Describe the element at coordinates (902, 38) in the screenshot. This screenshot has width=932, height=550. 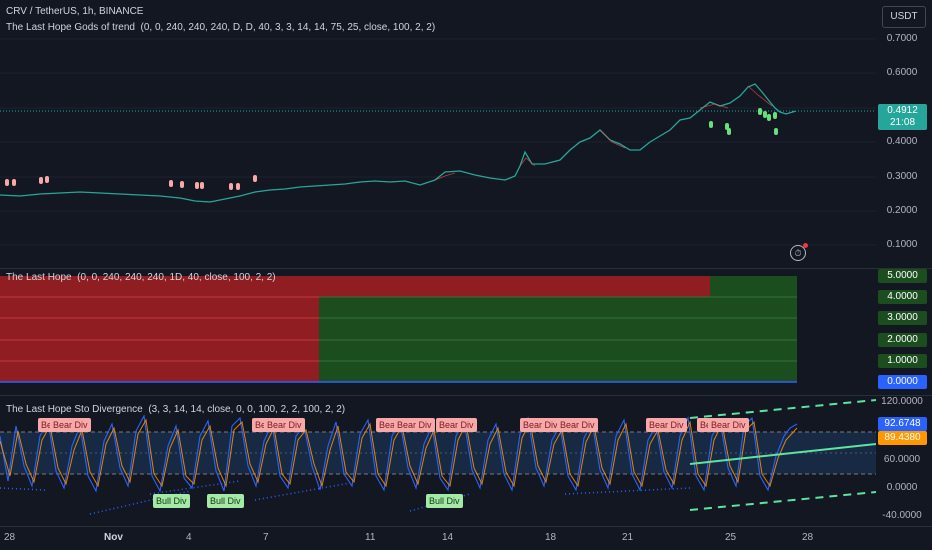
I see `price-tick: 0.7000` at that location.